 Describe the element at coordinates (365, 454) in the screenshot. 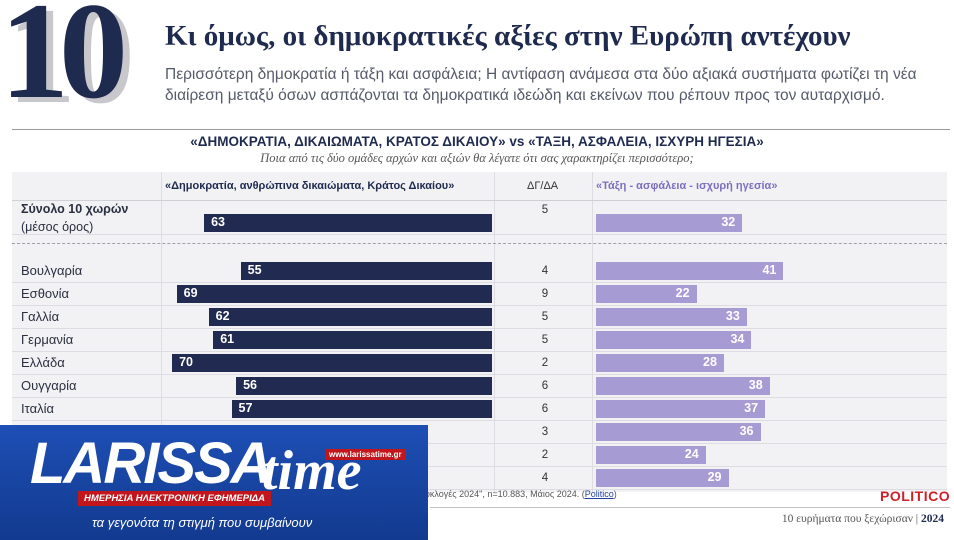

I see `logo-url: www.larissatime.gr` at that location.